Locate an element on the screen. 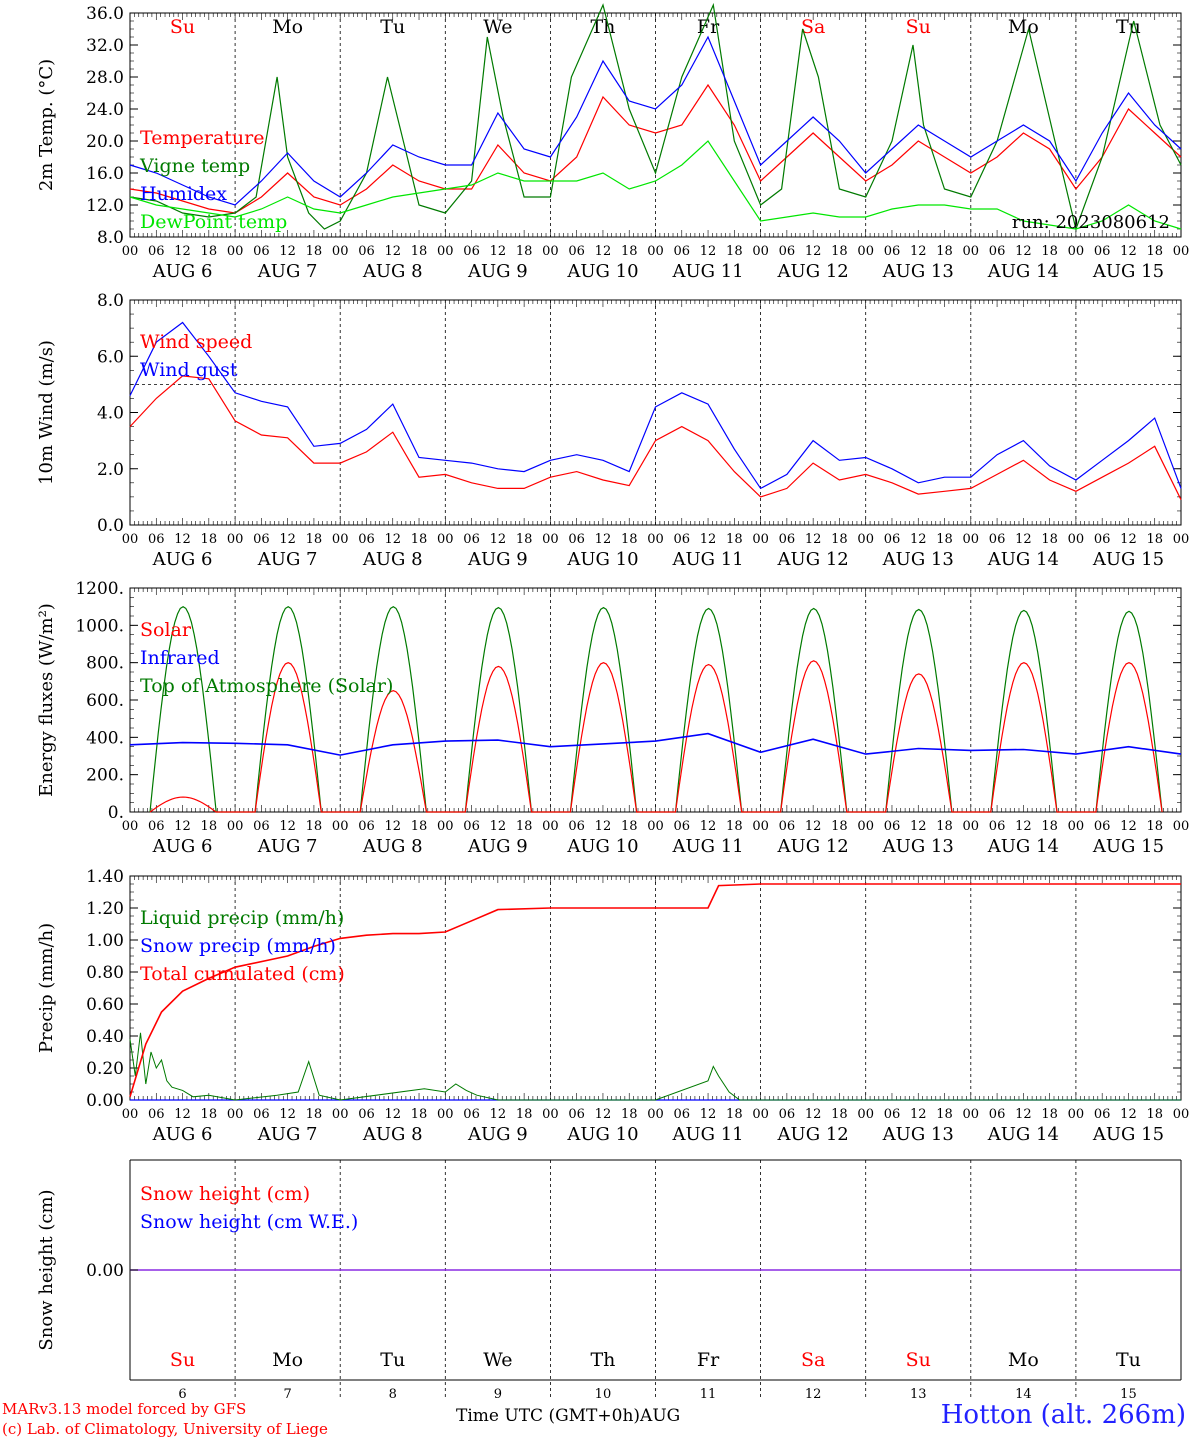  infrared-line is located at coordinates (655, 744).